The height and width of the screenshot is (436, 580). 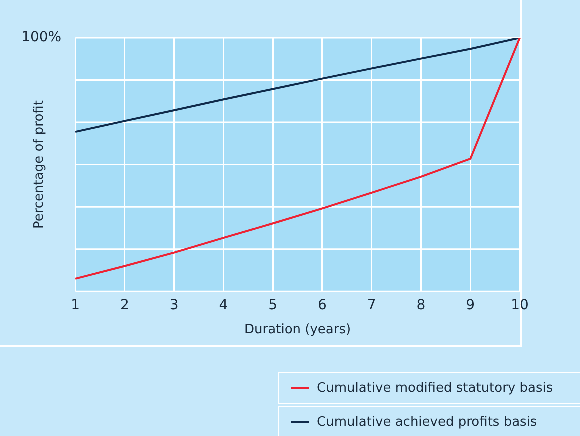 What do you see at coordinates (520, 306) in the screenshot?
I see `x-tick-label: 10` at bounding box center [520, 306].